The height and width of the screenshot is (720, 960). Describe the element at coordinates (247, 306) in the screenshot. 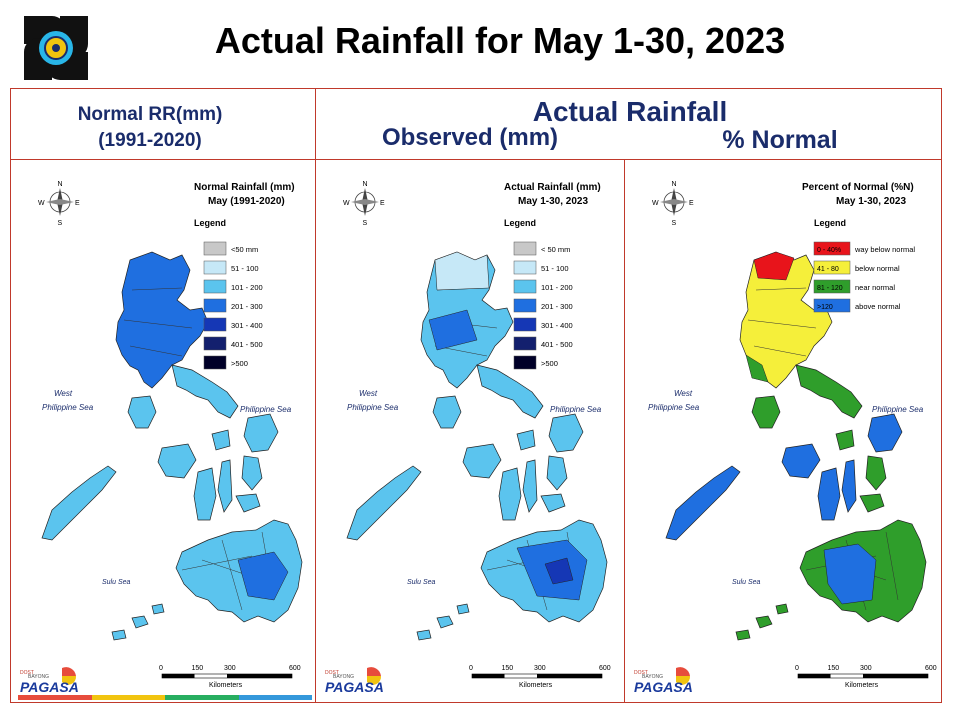

I see `legend-label: 201 - 300` at that location.